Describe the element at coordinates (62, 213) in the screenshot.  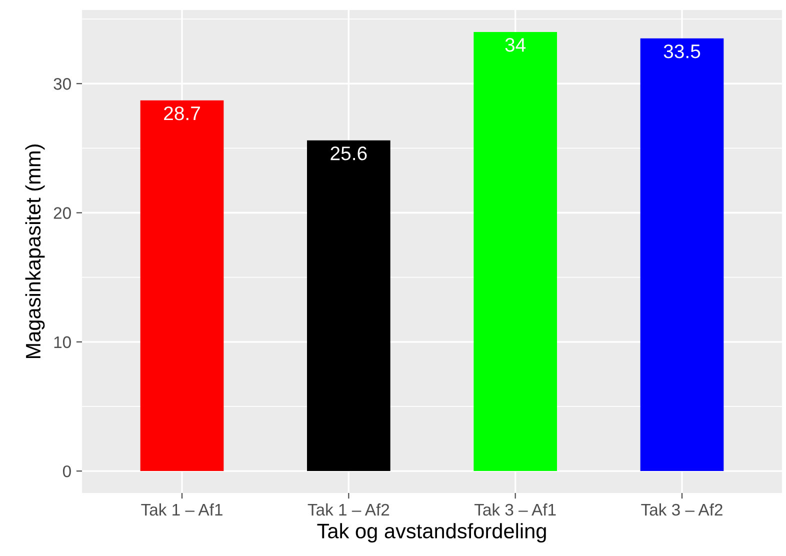
I see `y-tick-label: 20` at that location.